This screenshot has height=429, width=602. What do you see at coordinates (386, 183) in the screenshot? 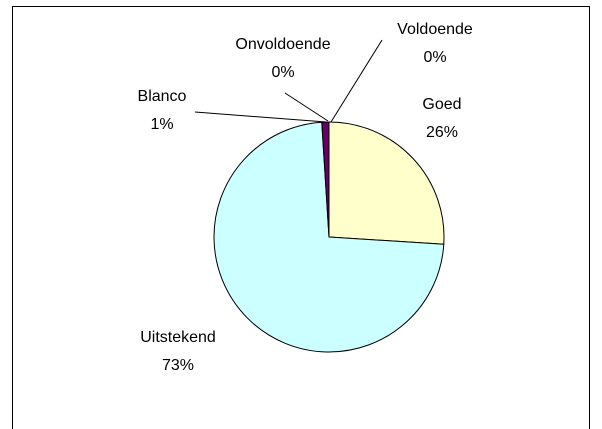
I see `pie-slice` at bounding box center [386, 183].